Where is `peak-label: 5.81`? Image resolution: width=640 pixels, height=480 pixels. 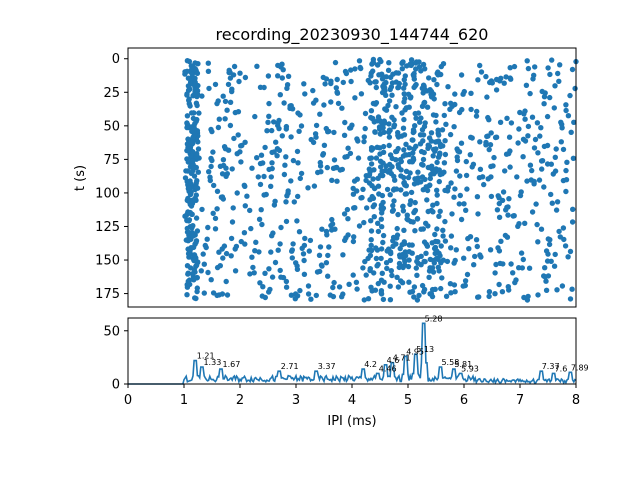
peak-label: 5.81 is located at coordinates (463, 364).